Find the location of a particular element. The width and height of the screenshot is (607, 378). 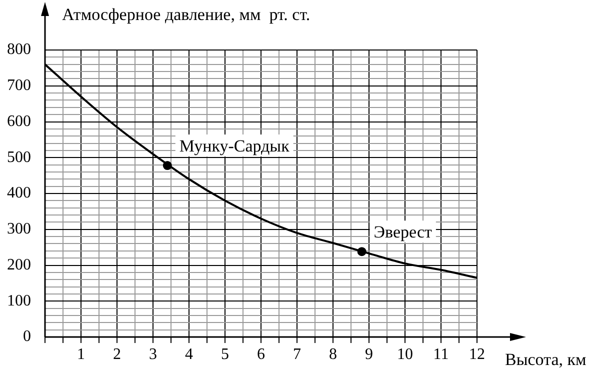

x-tick-label: 3 is located at coordinates (153, 354).